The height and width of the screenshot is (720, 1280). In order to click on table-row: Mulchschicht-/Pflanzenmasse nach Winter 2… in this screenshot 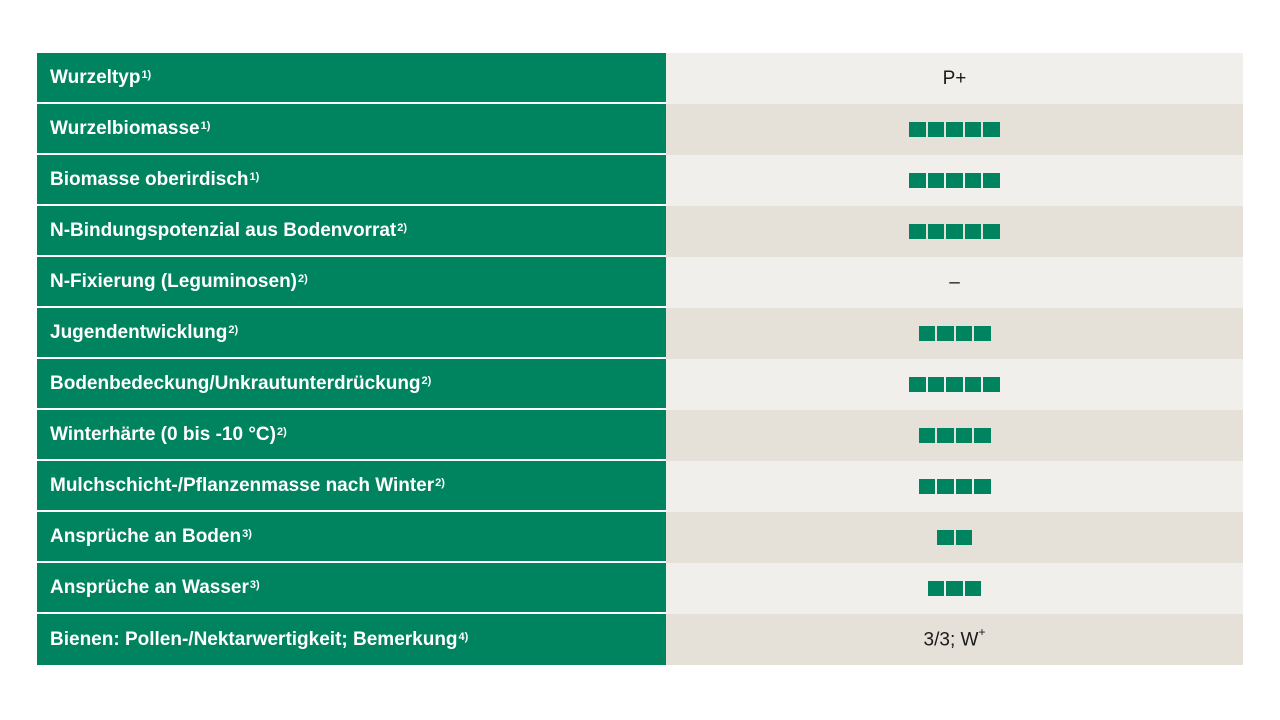, I will do `click(640, 486)`.